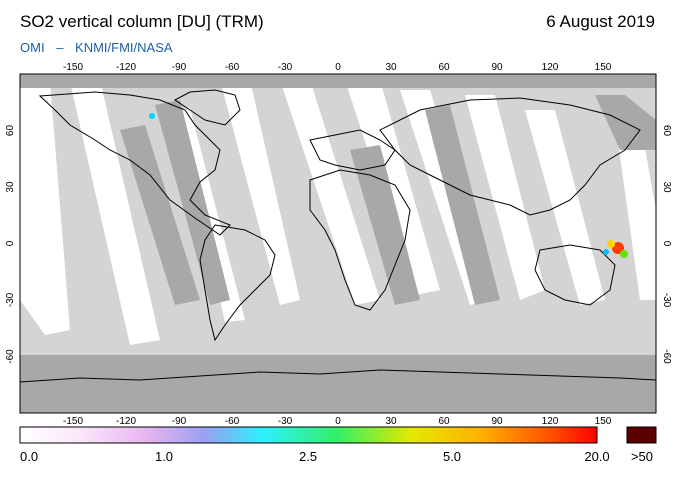 The image size is (676, 480). What do you see at coordinates (666, 187) in the screenshot?
I see `lat-tick-label-right: 30` at bounding box center [666, 187].